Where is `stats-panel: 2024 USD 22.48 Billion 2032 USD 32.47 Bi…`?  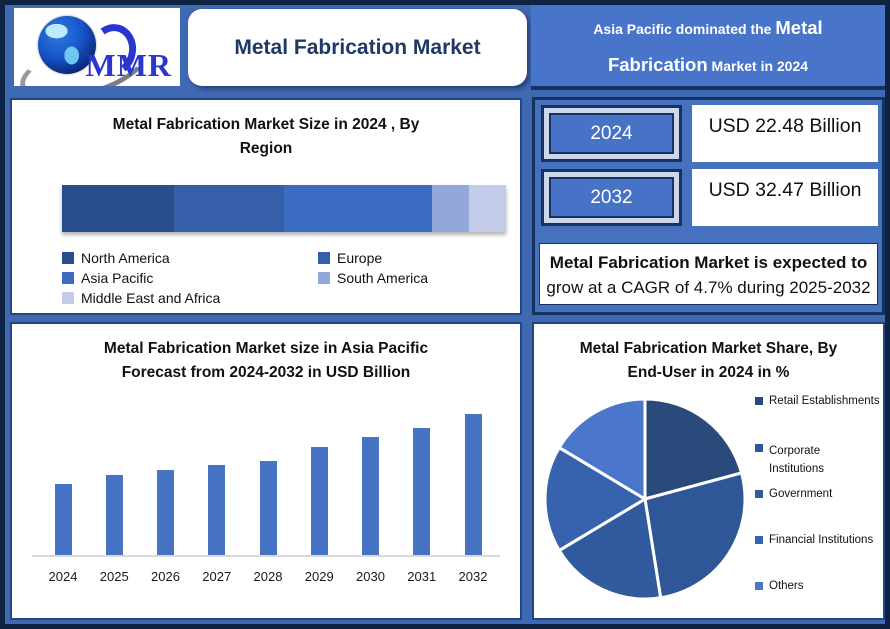 stats-panel: 2024 USD 22.48 Billion 2032 USD 32.47 Bi… is located at coordinates (708, 206).